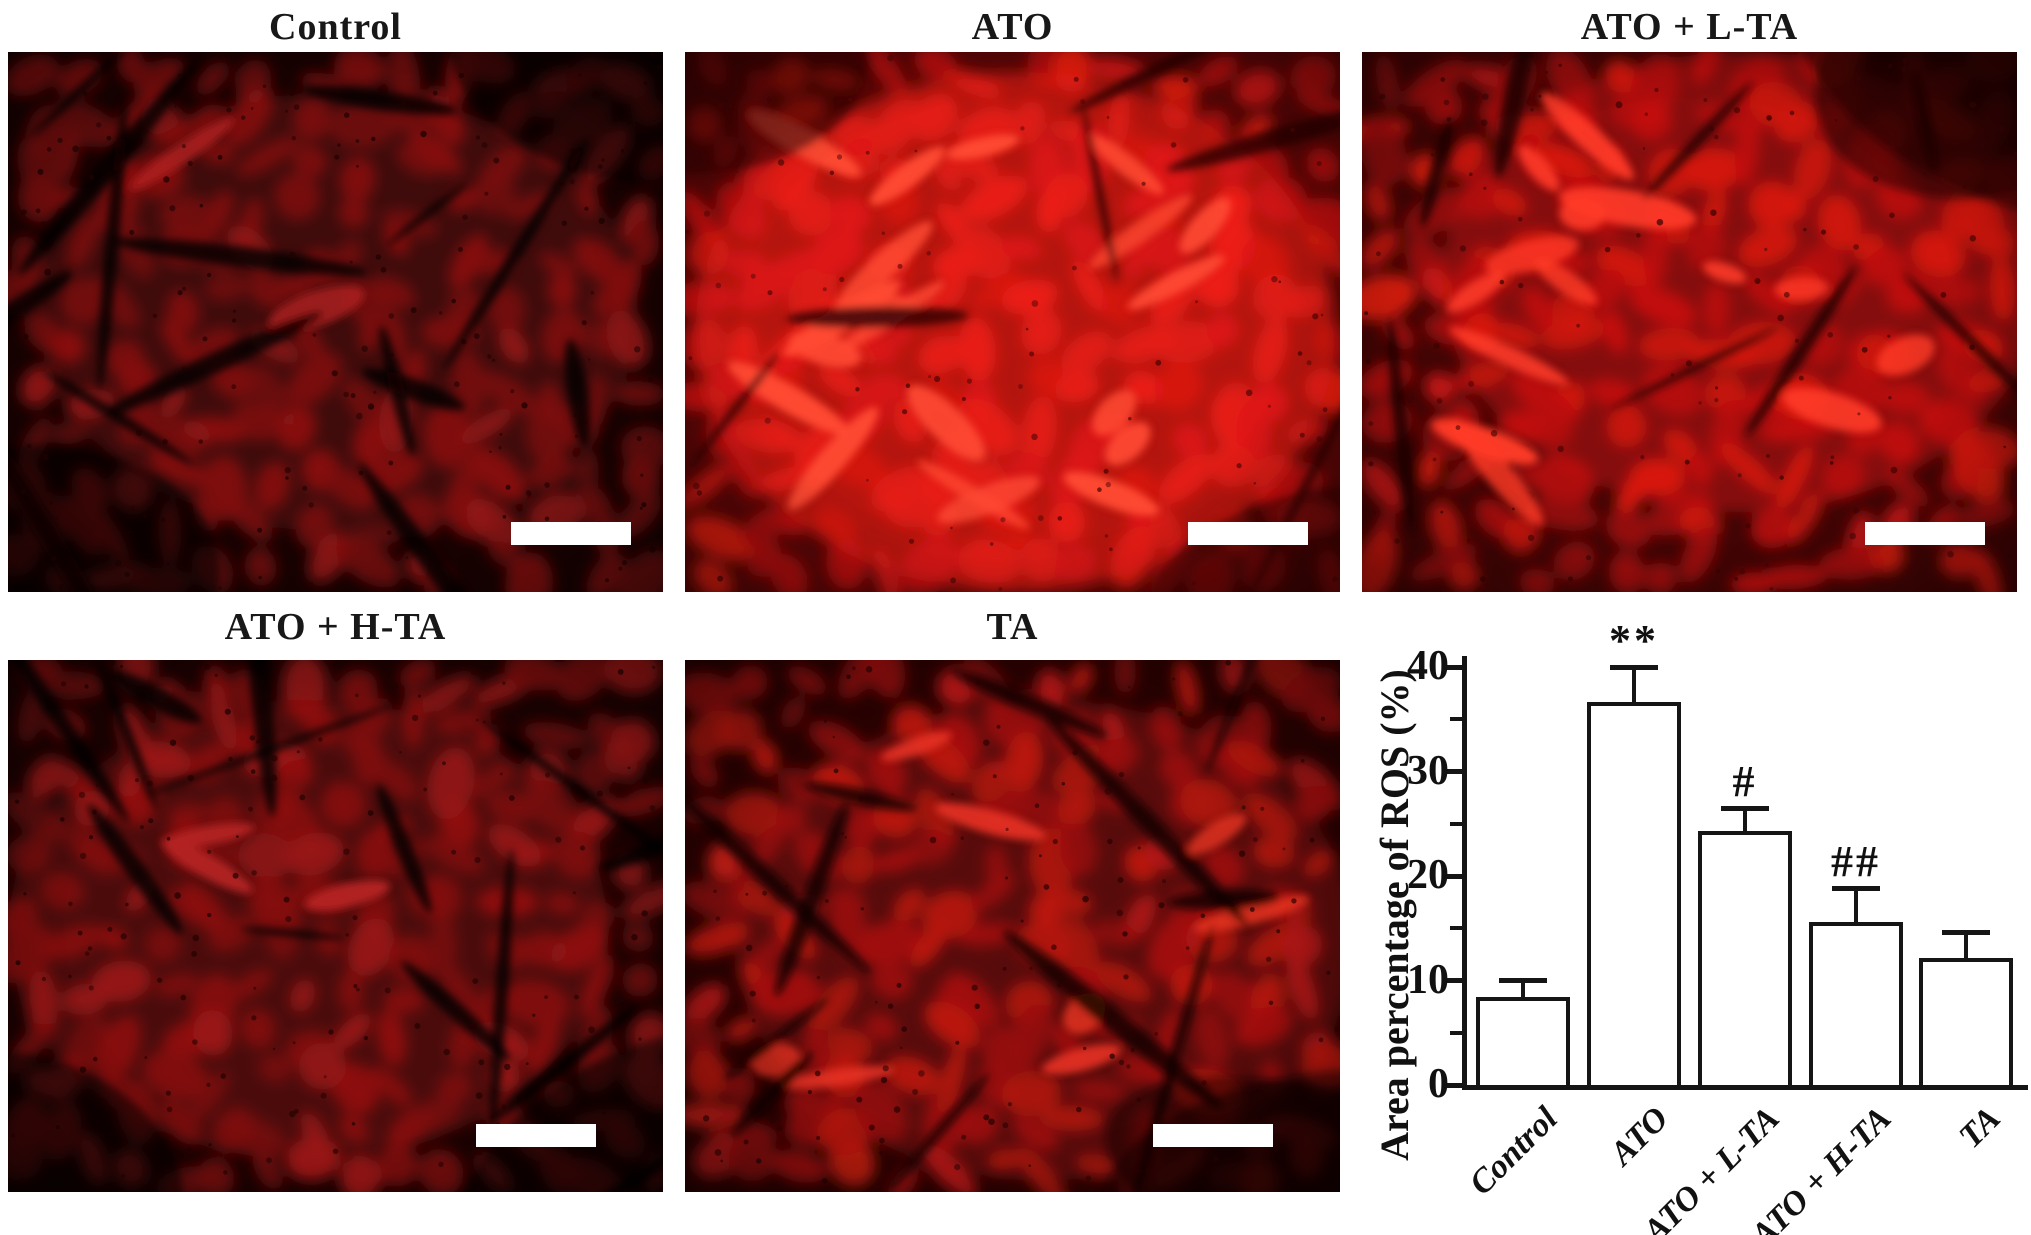 This screenshot has height=1235, width=2031. Describe the element at coordinates (1640, 1136) in the screenshot. I see `x-tick-label-ato: ATO` at that location.